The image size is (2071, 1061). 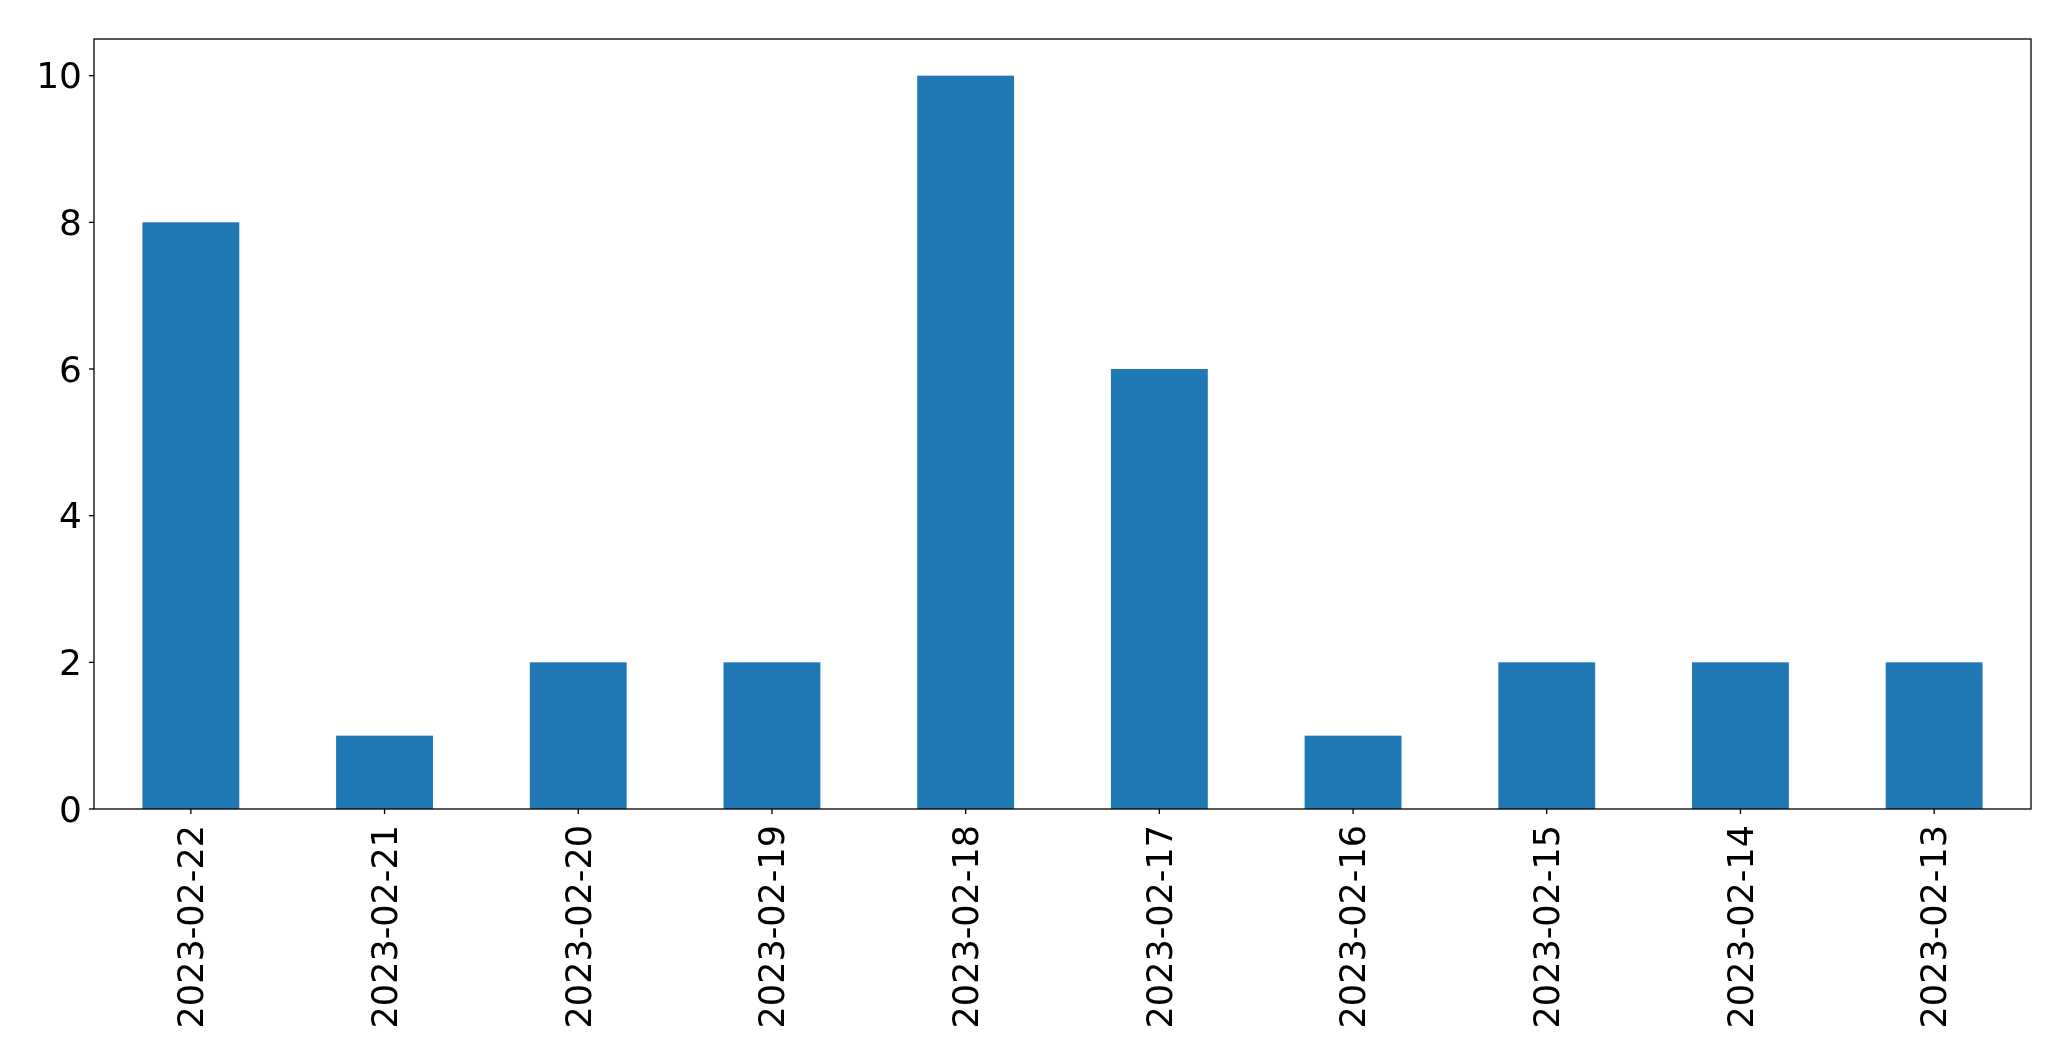 What do you see at coordinates (1353, 927) in the screenshot?
I see `x-tick-label: 2023-02-16` at bounding box center [1353, 927].